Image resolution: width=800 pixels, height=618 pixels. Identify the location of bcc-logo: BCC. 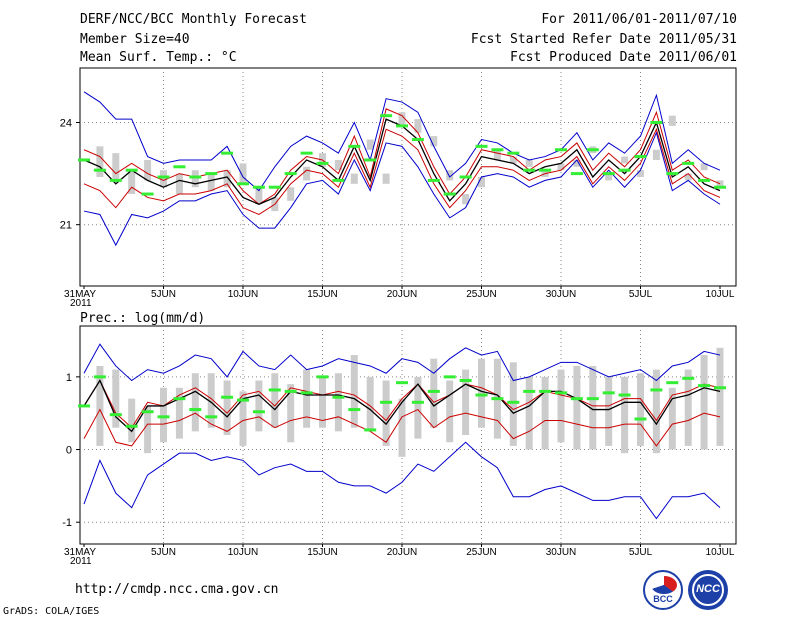
(663, 590).